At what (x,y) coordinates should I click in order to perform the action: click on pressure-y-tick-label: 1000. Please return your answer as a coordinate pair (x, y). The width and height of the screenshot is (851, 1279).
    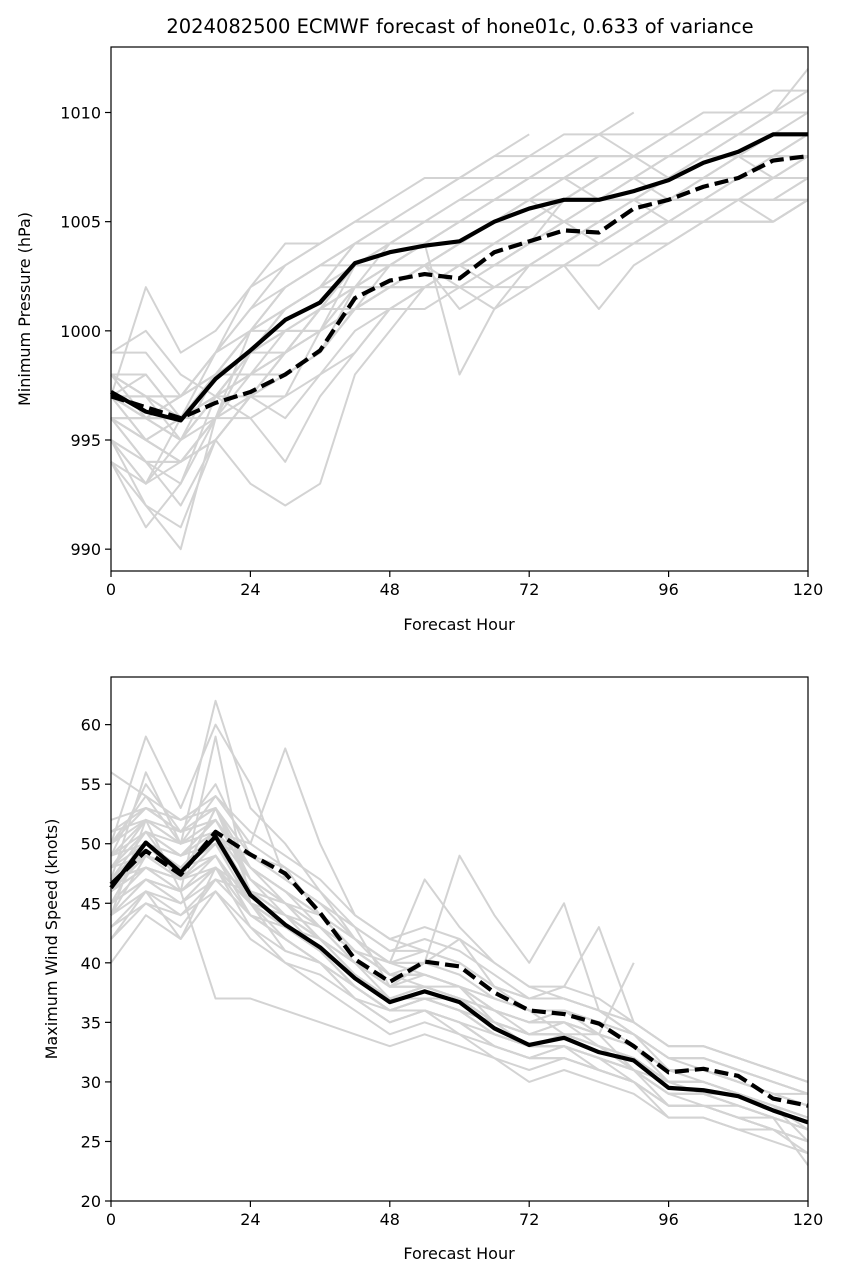
    Looking at the image, I should click on (80, 331).